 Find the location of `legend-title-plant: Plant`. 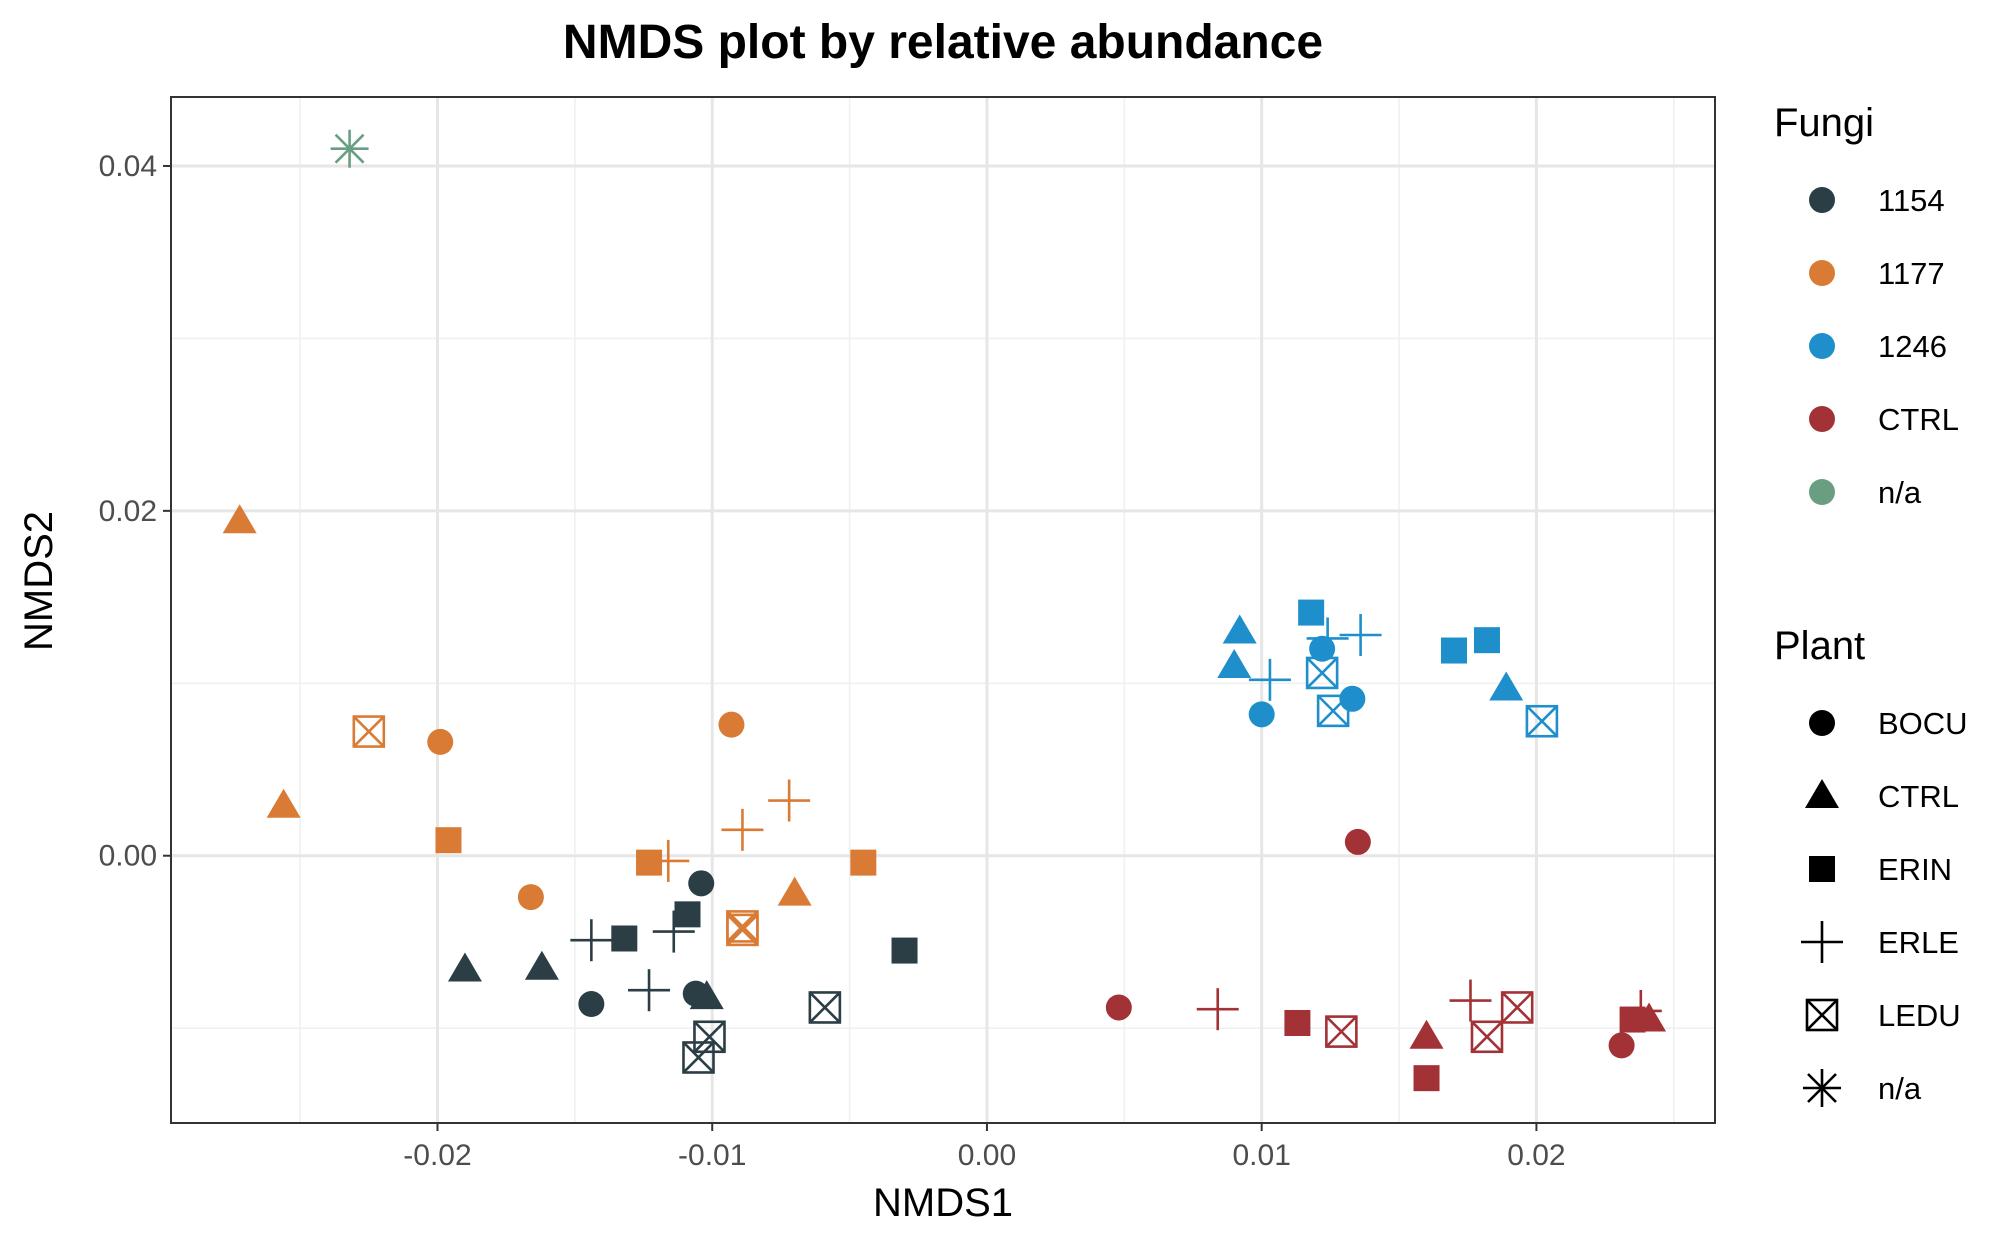

legend-title-plant: Plant is located at coordinates (1819, 646).